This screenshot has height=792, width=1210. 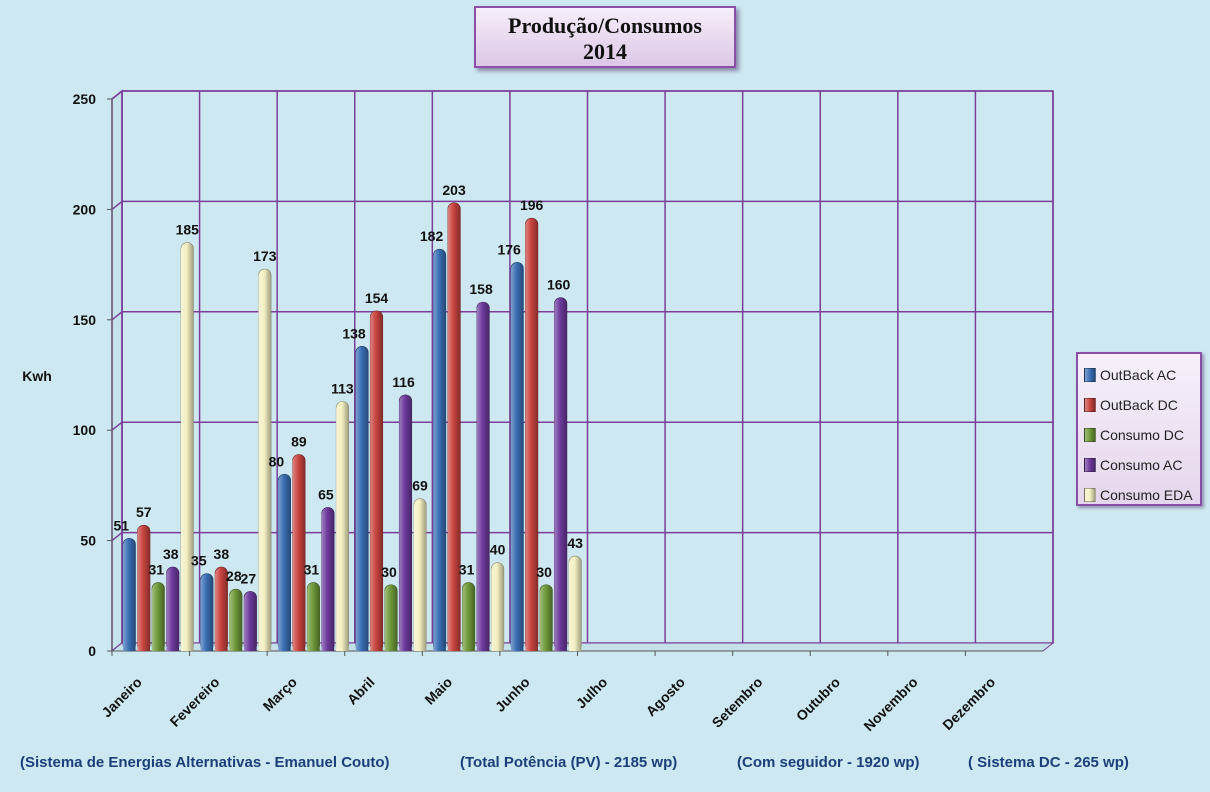 I want to click on y-axis-label: Kwh, so click(x=37, y=376).